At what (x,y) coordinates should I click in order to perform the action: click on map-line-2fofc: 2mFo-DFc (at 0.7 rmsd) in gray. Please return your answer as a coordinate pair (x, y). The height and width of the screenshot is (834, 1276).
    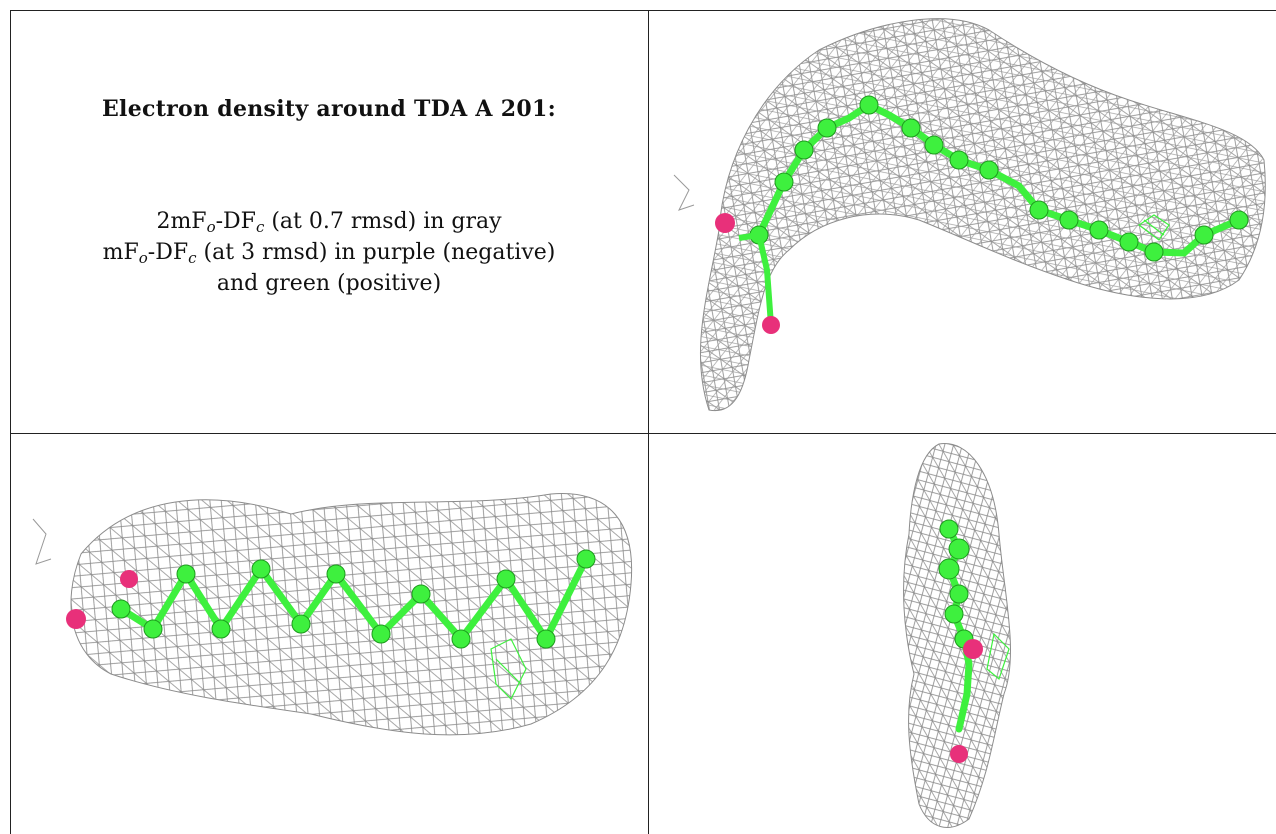
    Looking at the image, I should click on (329, 222).